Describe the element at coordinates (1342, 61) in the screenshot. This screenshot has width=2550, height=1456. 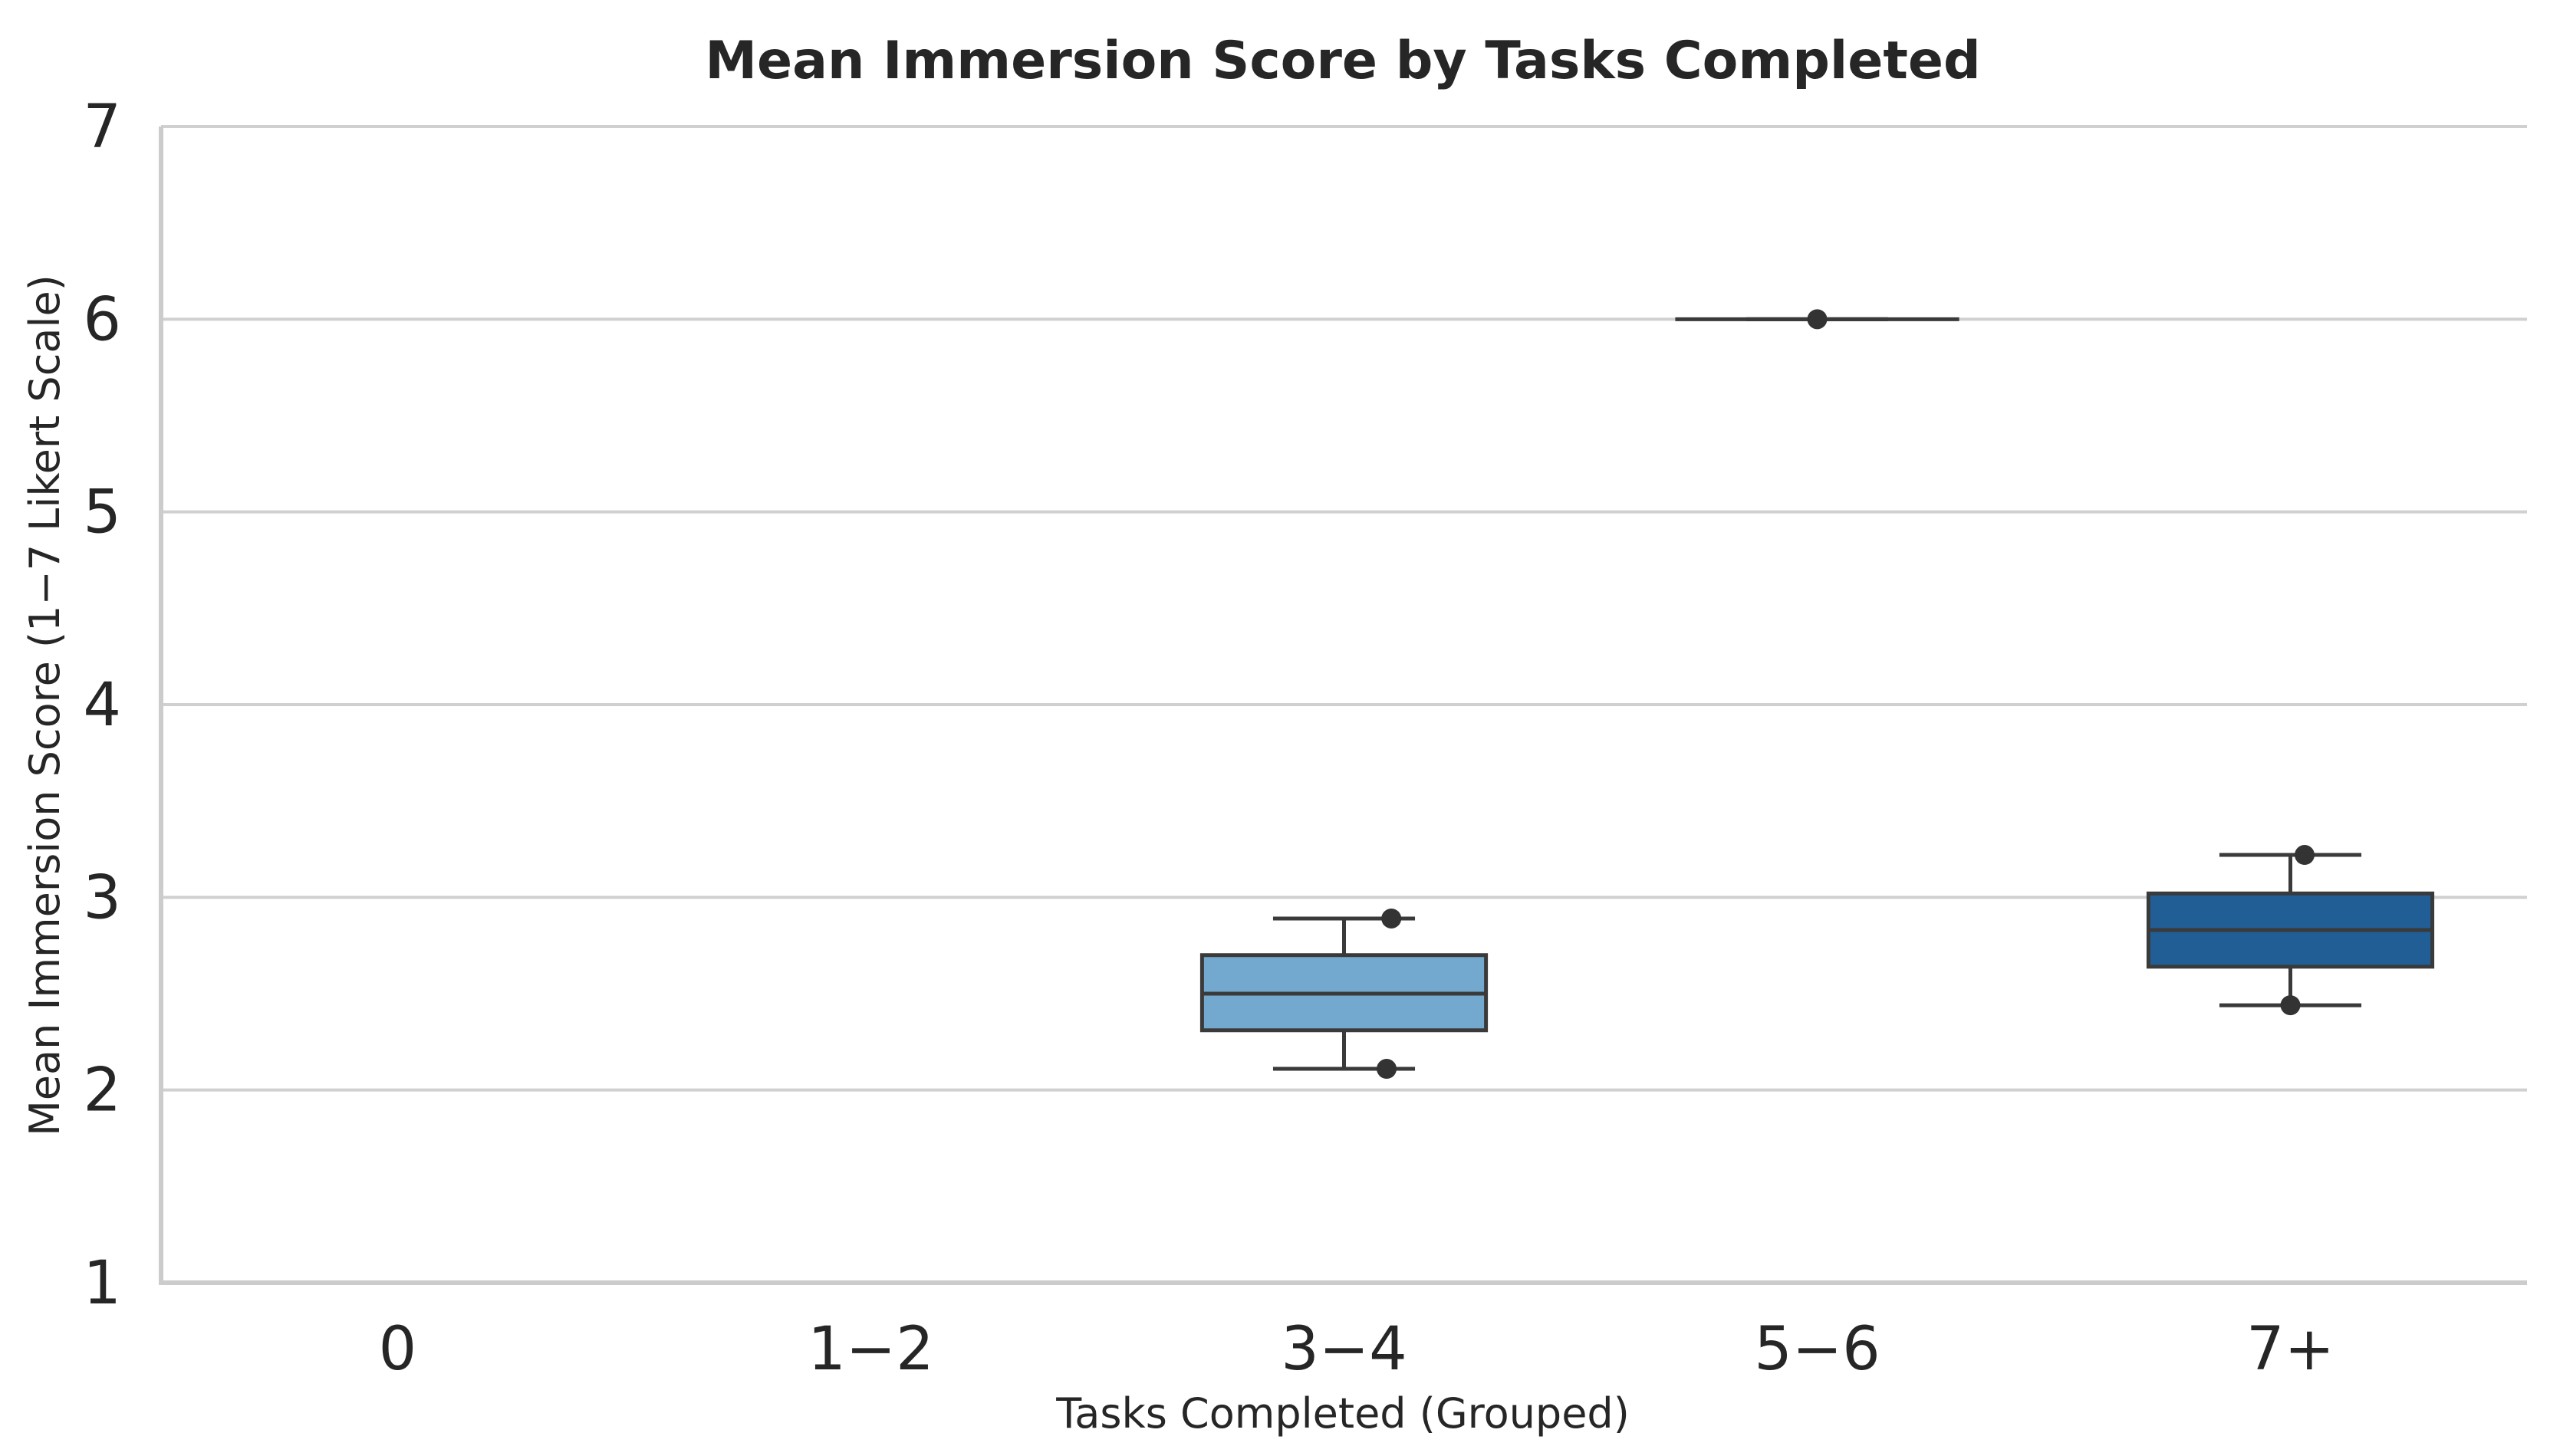
I see `chart-title: Mean Immersion Score by Tasks Completed` at that location.